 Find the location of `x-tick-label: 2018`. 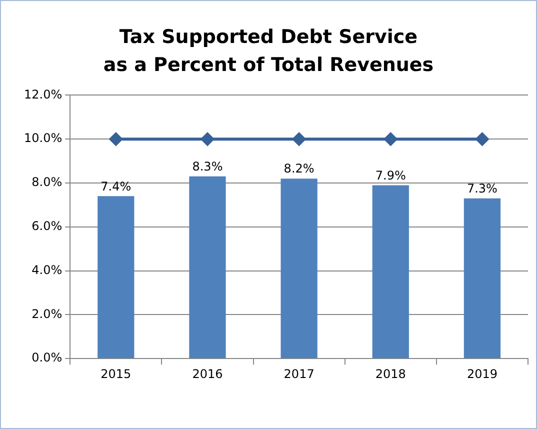

x-tick-label: 2018 is located at coordinates (390, 373).